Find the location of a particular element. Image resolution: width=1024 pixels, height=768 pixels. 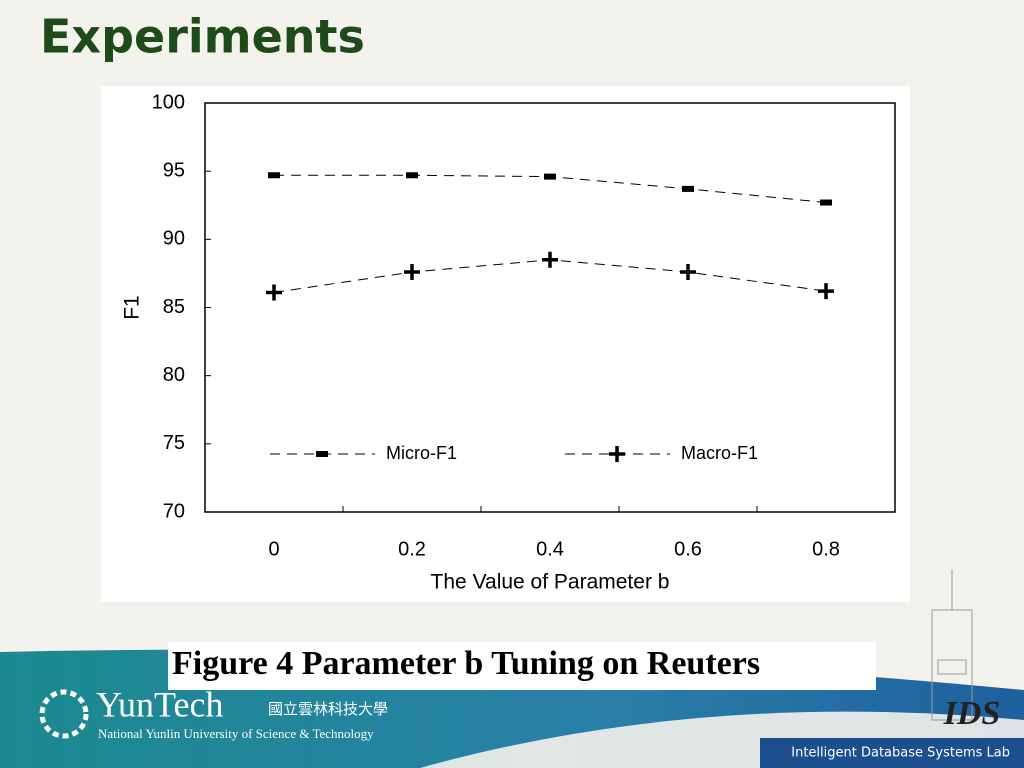

y-axis-label: F1 is located at coordinates (132, 307).